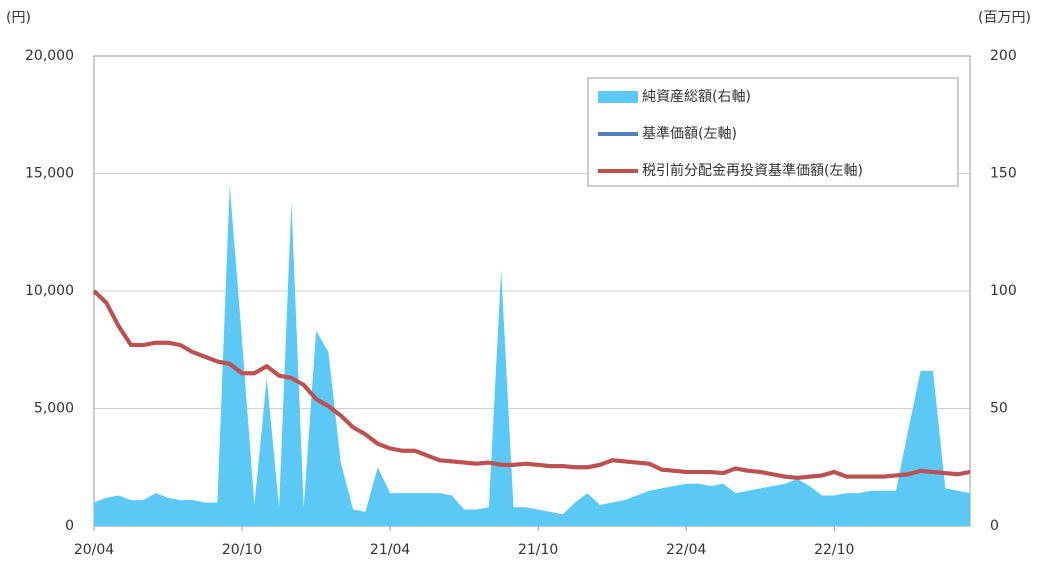  What do you see at coordinates (773, 132) in the screenshot?
I see `legend-box` at bounding box center [773, 132].